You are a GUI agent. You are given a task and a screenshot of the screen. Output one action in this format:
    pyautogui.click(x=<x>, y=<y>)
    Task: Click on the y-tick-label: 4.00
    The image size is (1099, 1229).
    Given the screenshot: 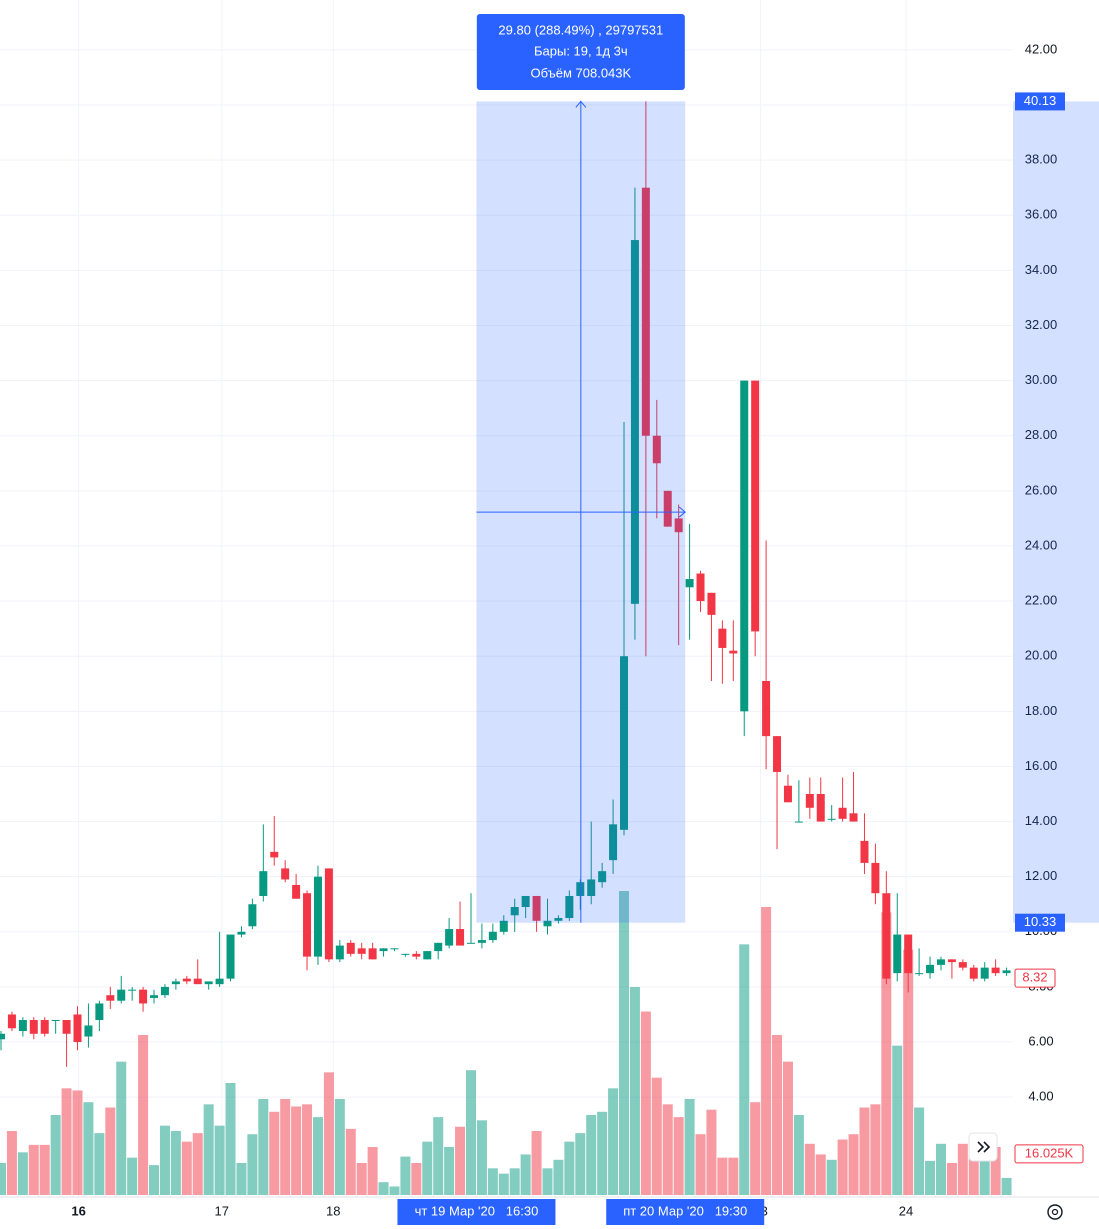 What is the action you would take?
    pyautogui.click(x=1040, y=1096)
    